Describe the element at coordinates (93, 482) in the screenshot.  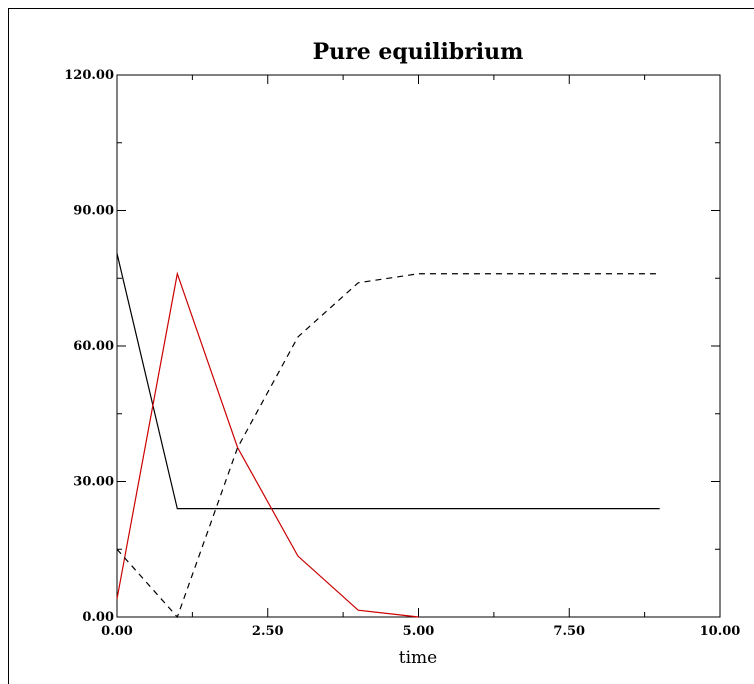
I see `y-tick-label: 30.00` at that location.